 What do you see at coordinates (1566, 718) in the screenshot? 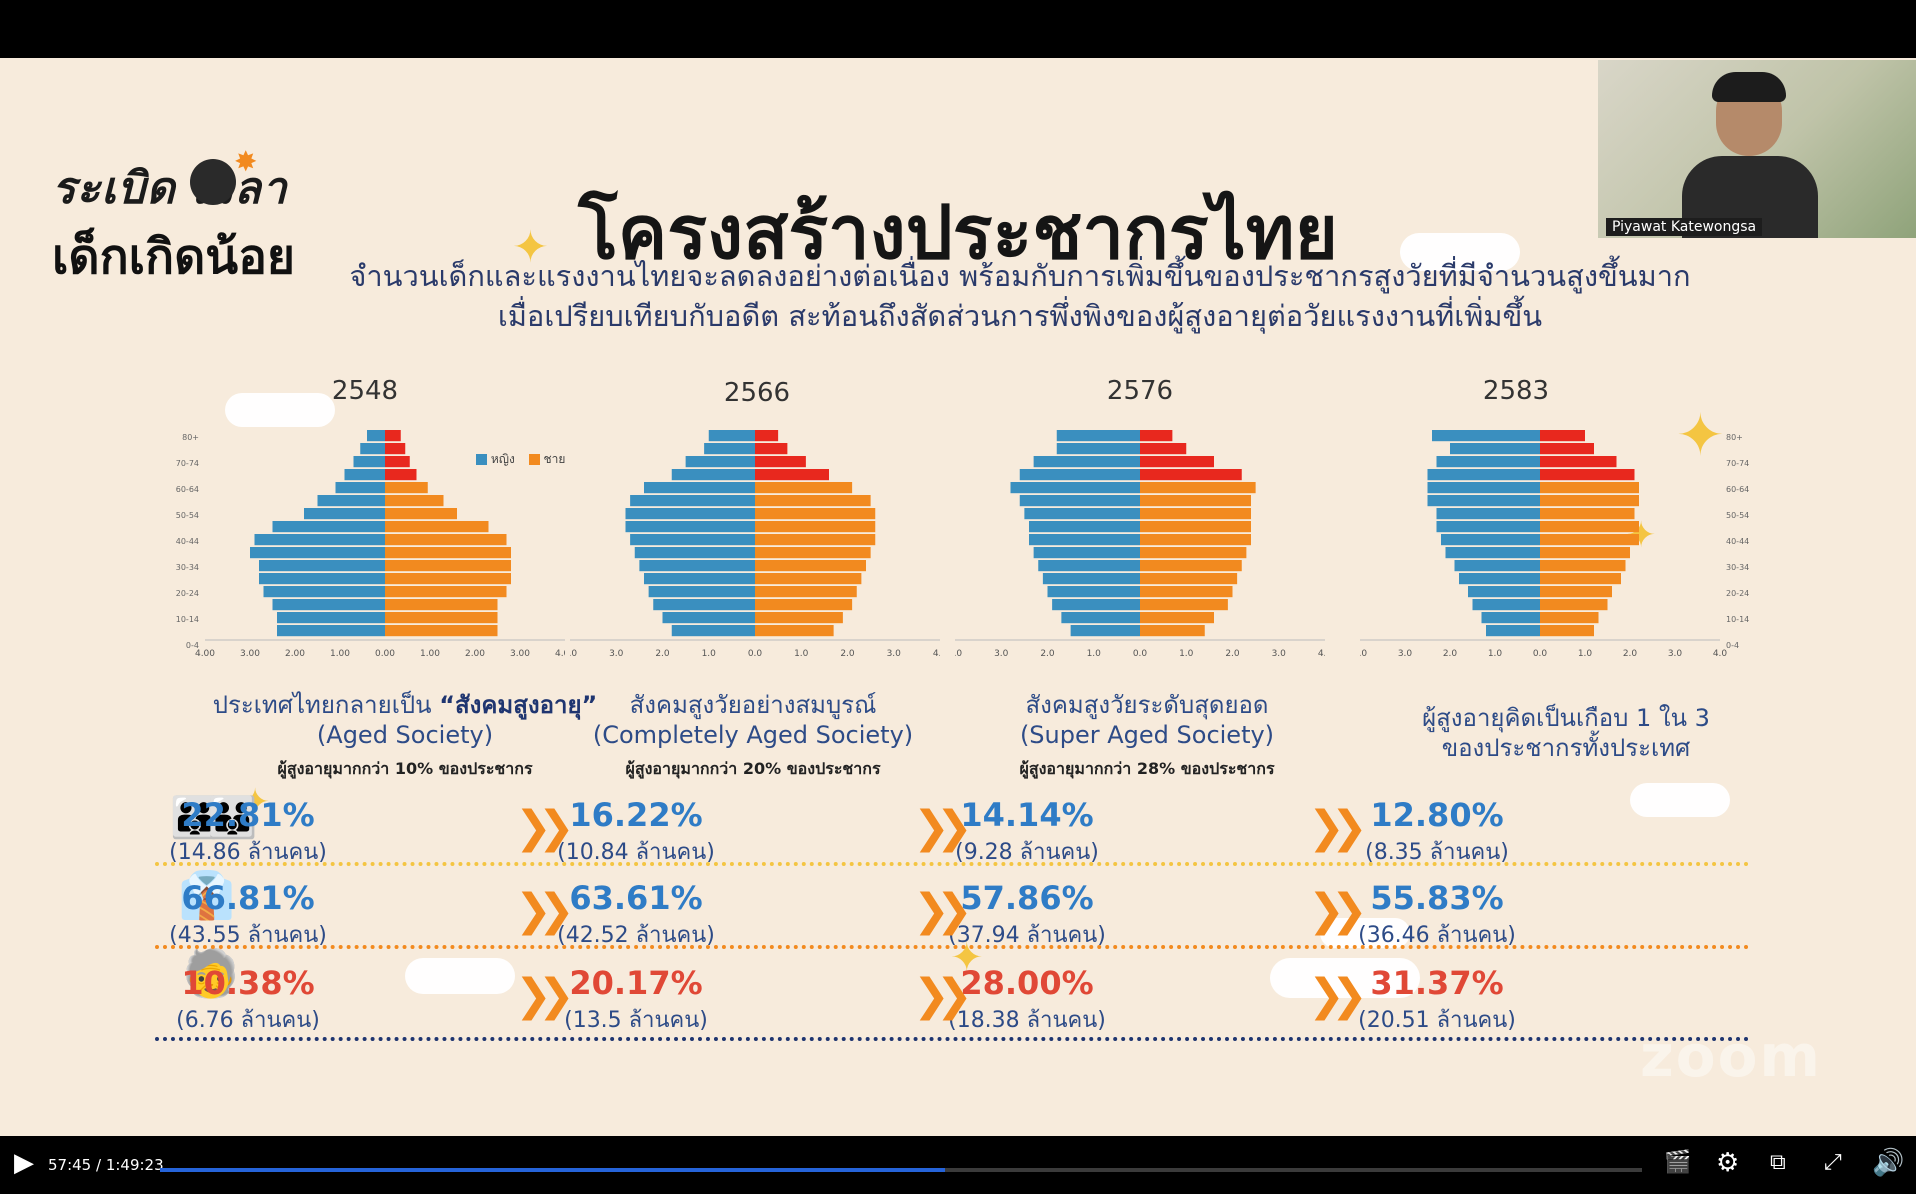
I see `caption-line: ผู้สูงอายุคิดเป็นเกือบ 1 ใน 3` at bounding box center [1566, 718].